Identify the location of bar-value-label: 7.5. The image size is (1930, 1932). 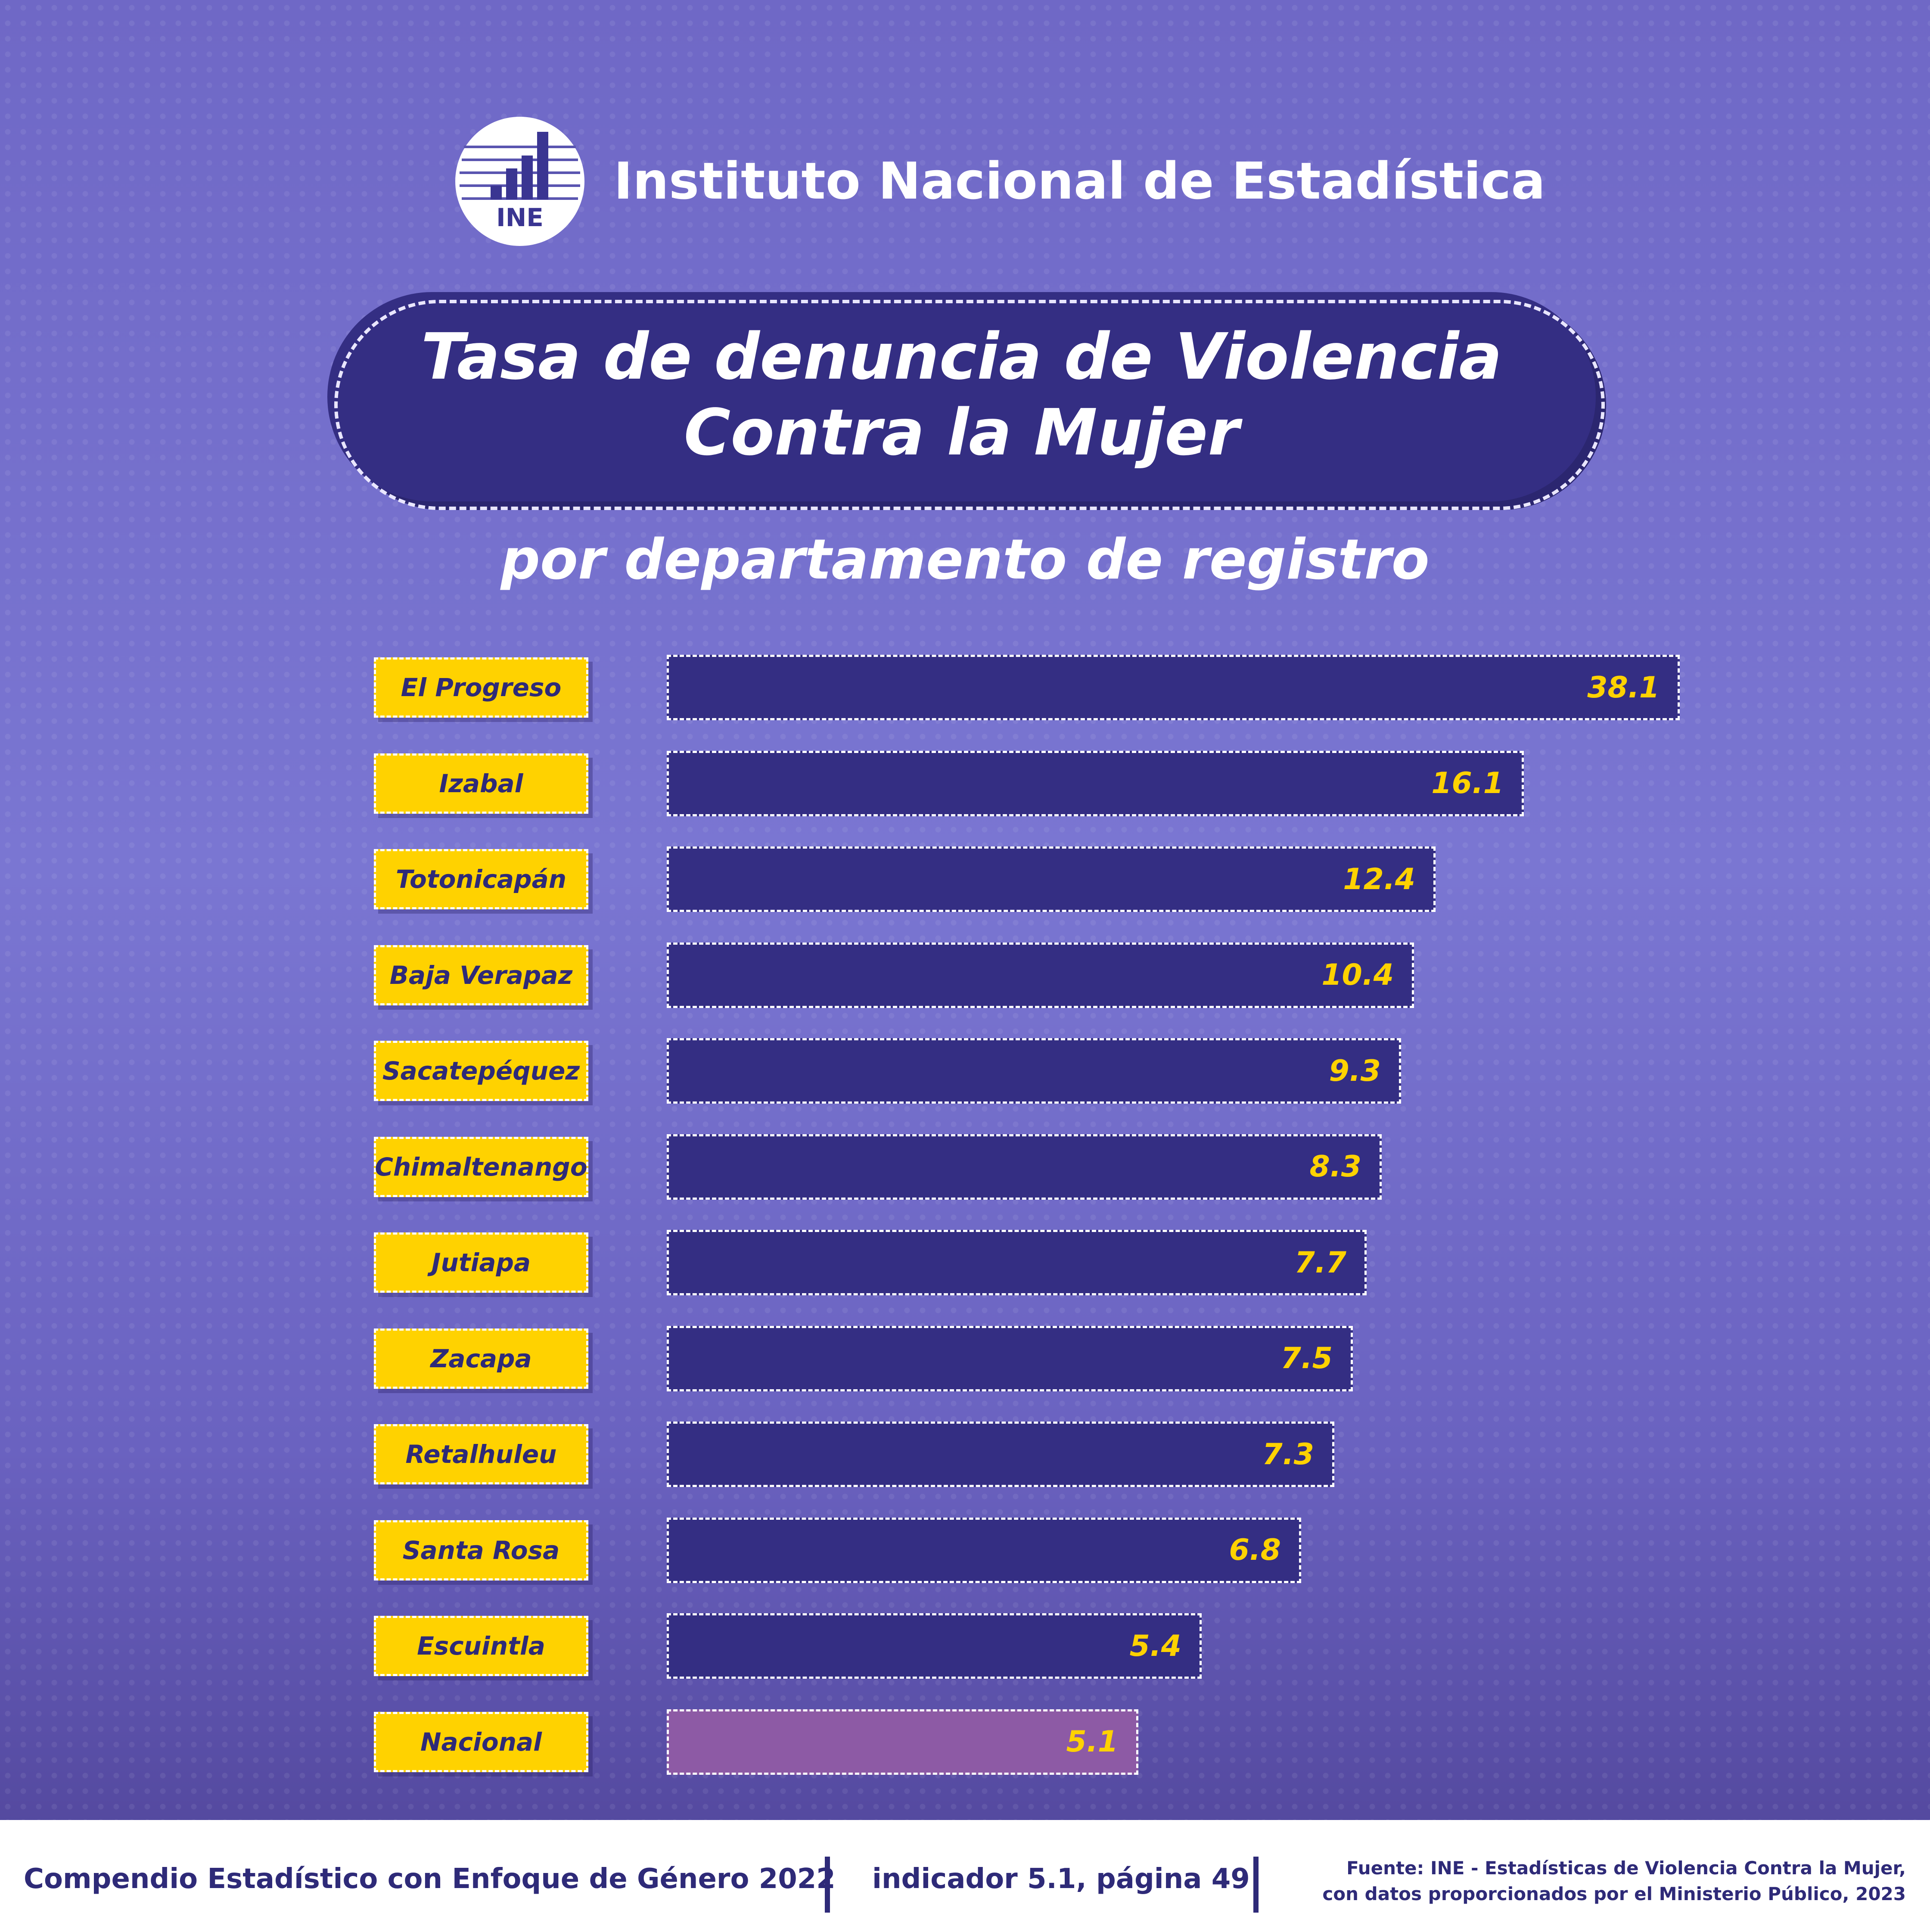
(1307, 1358).